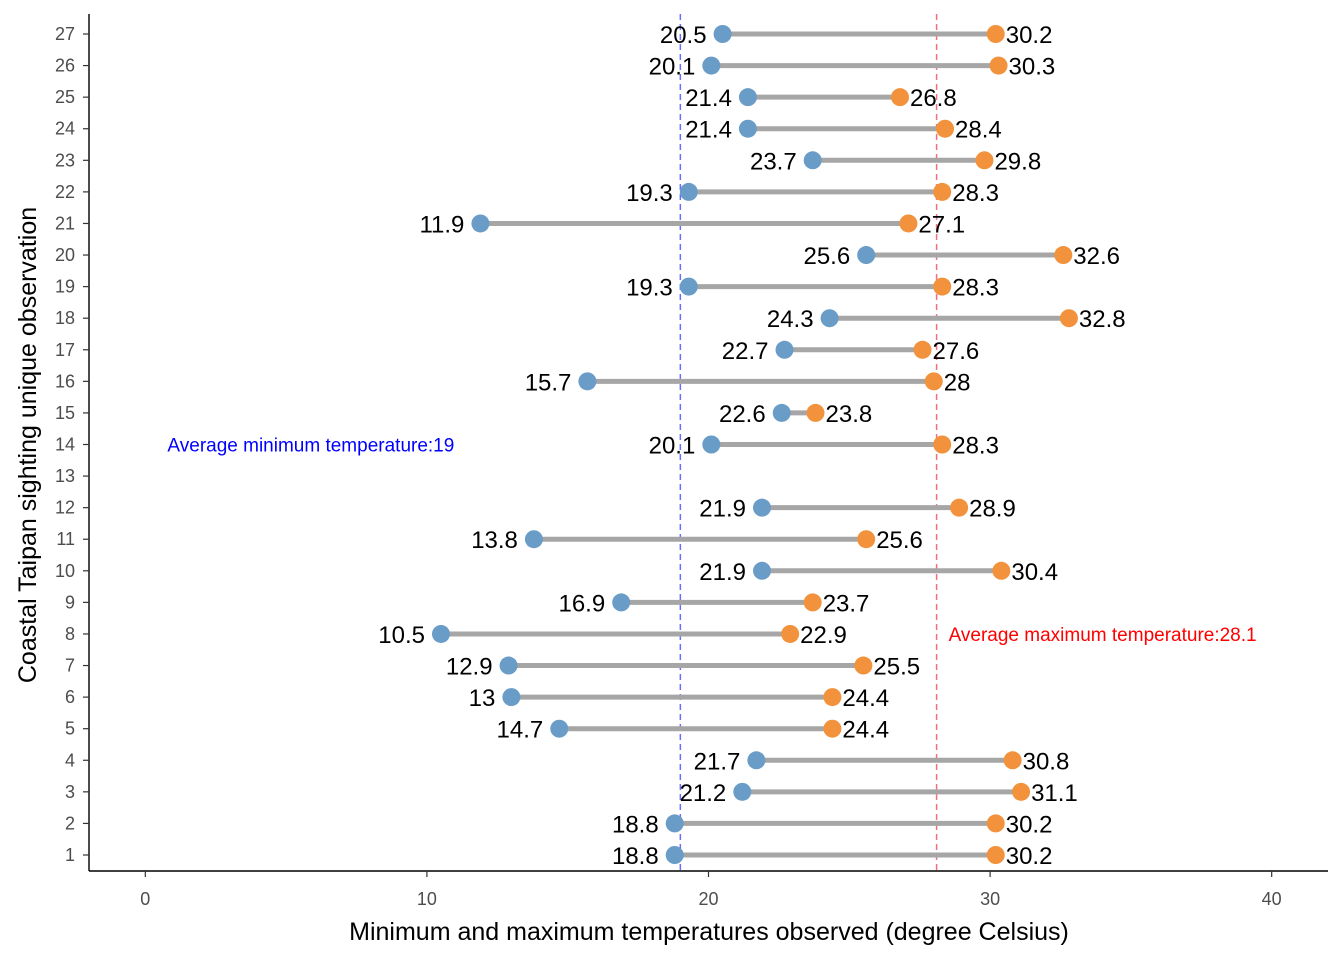  I want to click on max-value-label: 24.4, so click(865, 698).